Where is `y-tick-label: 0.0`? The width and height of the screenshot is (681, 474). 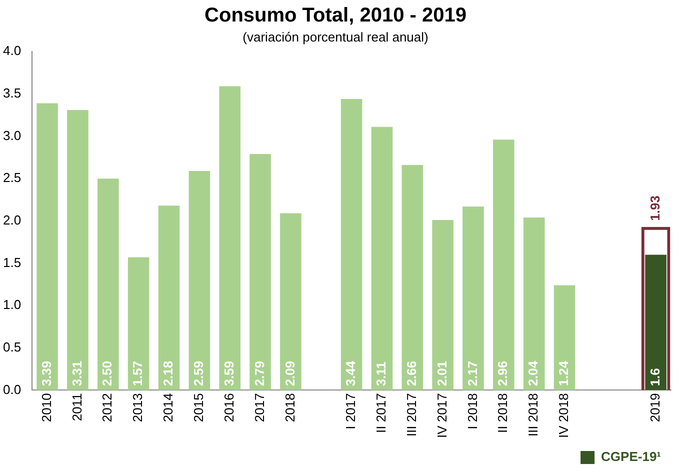 y-tick-label: 0.0 is located at coordinates (12, 389).